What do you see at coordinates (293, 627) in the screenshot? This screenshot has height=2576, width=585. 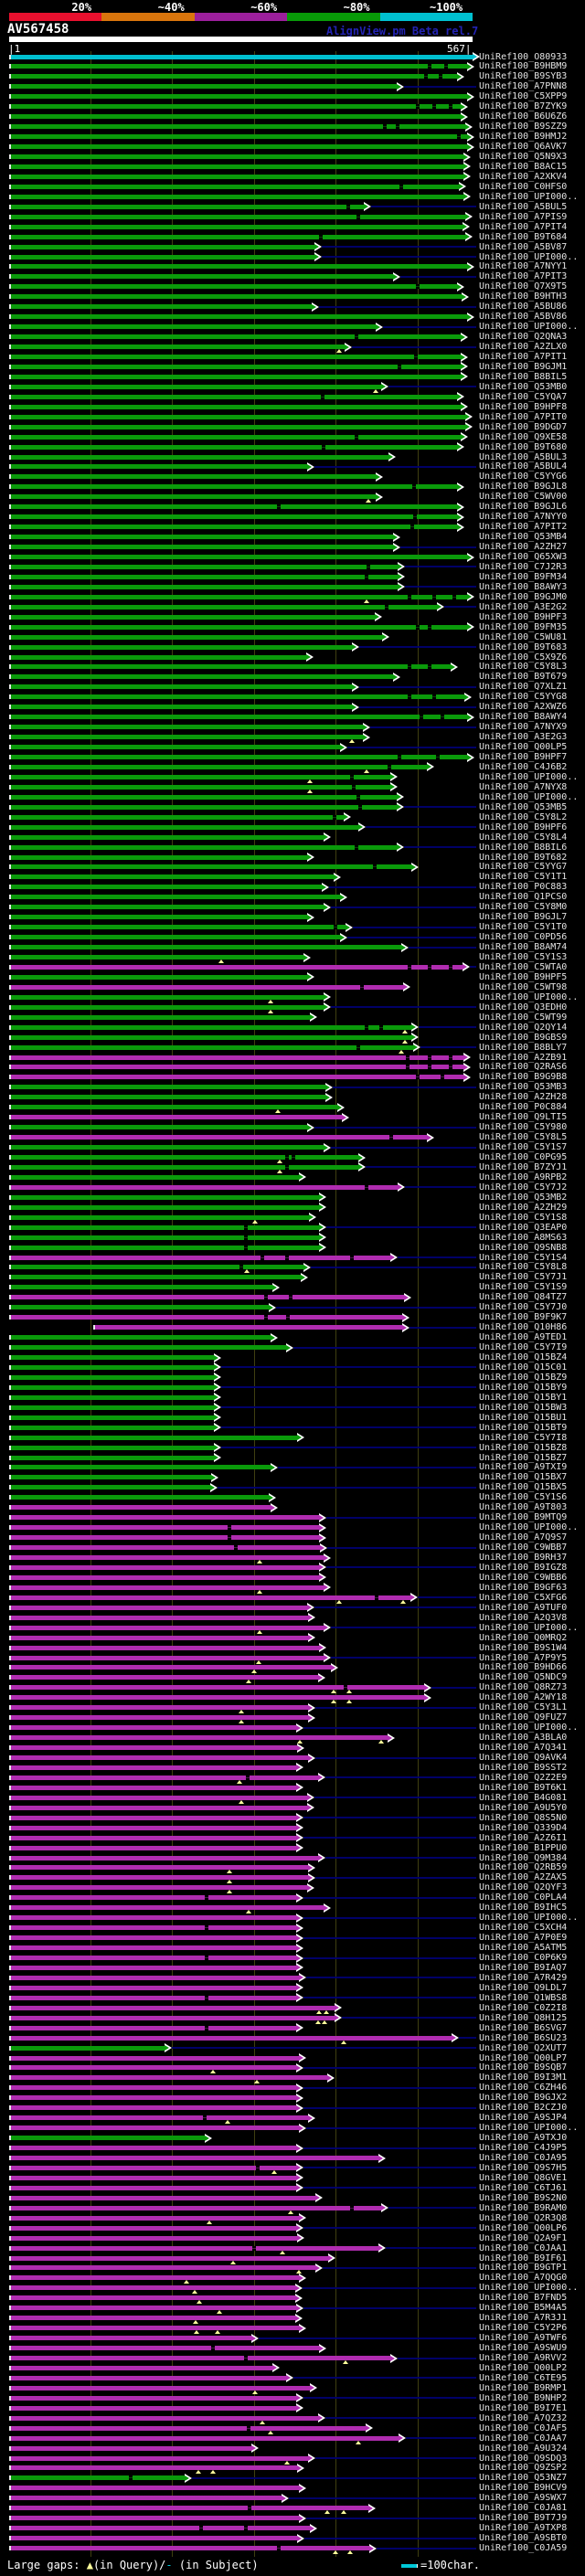 I see `alignment-row: UniRef100_B9FM35` at bounding box center [293, 627].